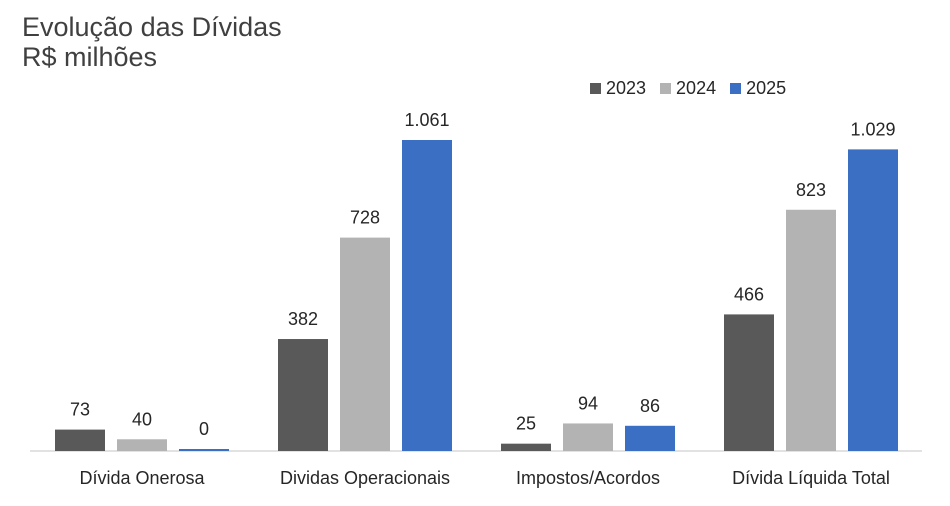 The image size is (950, 506). Describe the element at coordinates (872, 129) in the screenshot. I see `data-label-2025-3: 1.029` at that location.